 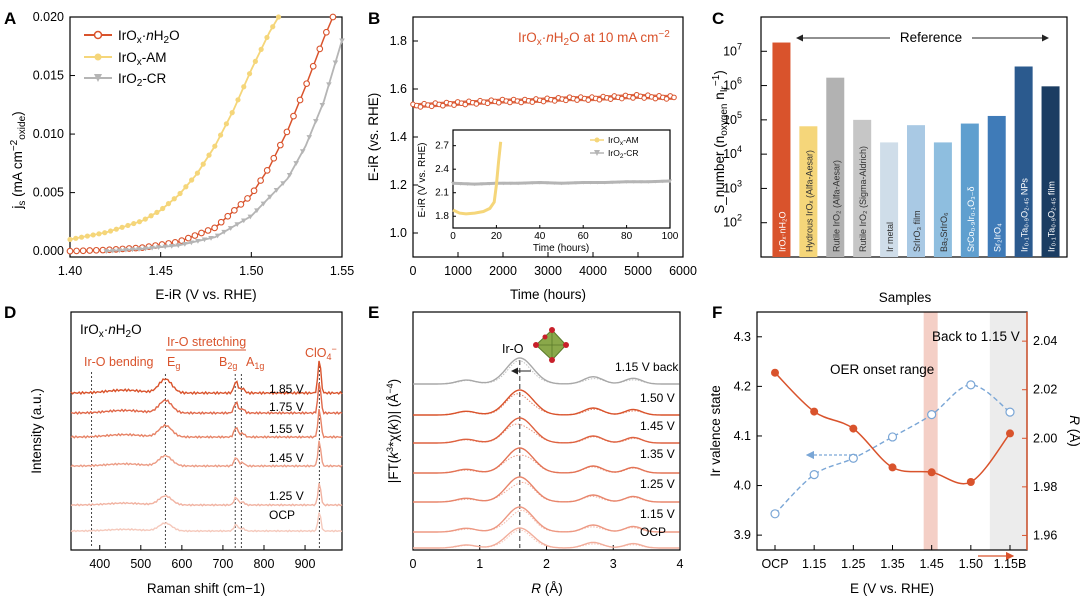 What do you see at coordinates (548, 294) in the screenshot?
I see `x-axis-label-b: Time (hours)` at bounding box center [548, 294].